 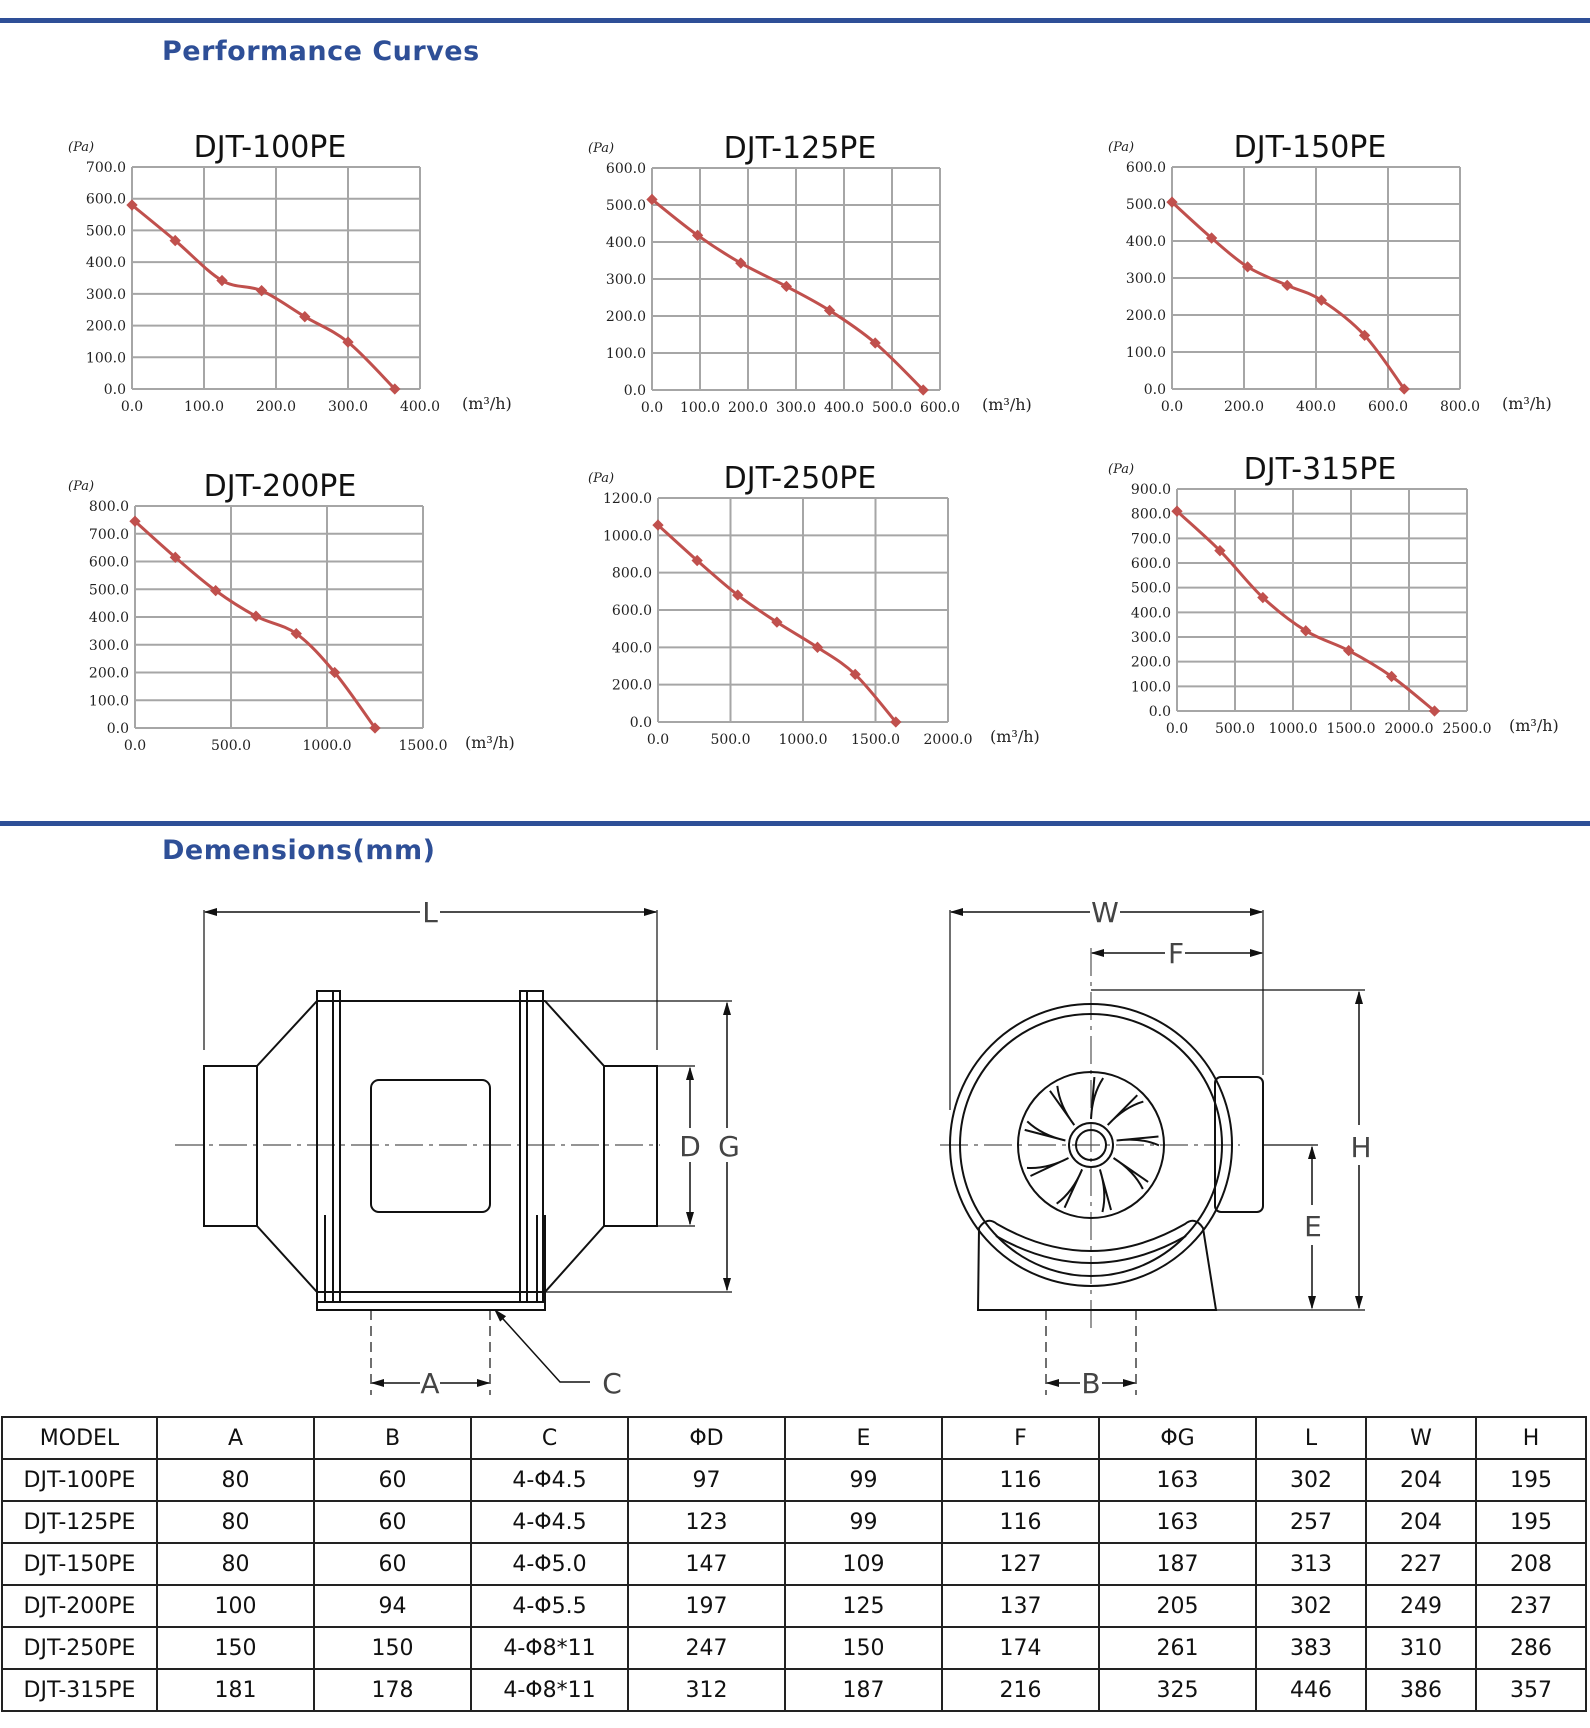 I want to click on y-tick-label: 1000.0, so click(x=627, y=536).